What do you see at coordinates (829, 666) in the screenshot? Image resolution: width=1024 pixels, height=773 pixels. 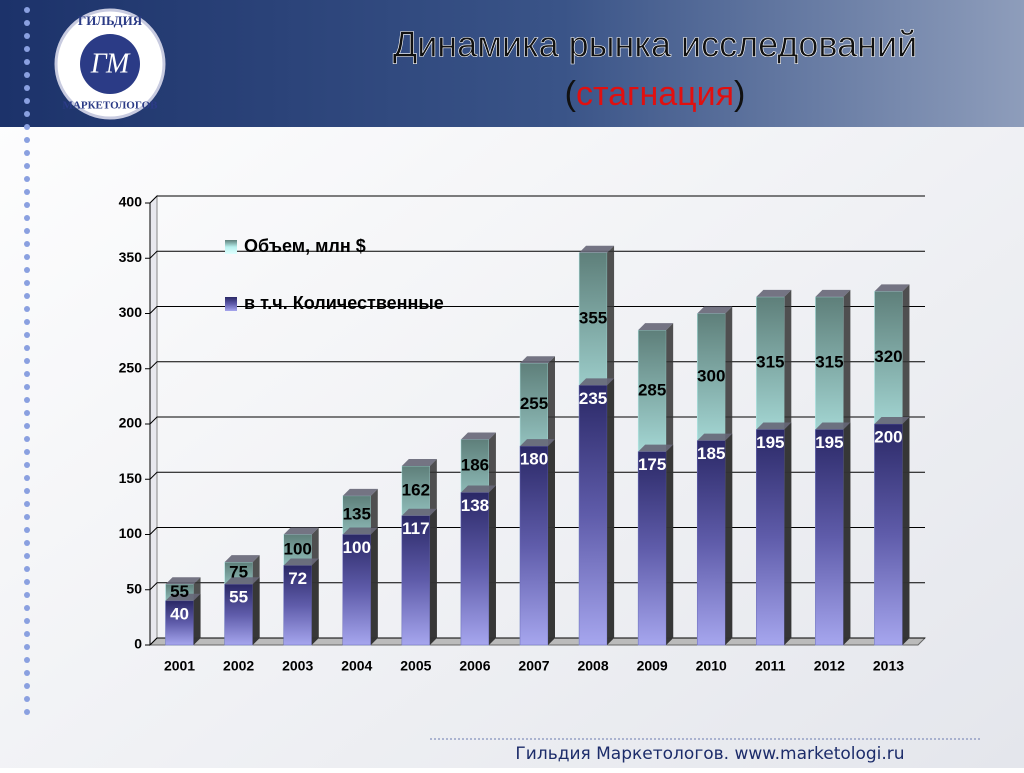 I see `x-tick-label: 2012` at bounding box center [829, 666].